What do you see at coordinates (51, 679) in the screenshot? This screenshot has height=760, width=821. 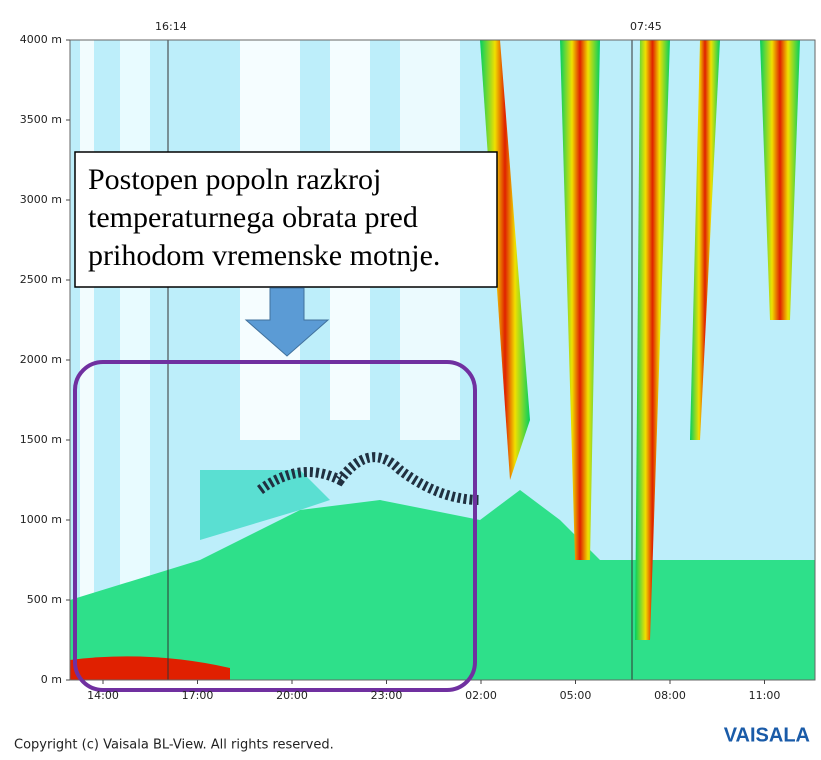 I see `y-tick-label: 0 m` at bounding box center [51, 679].